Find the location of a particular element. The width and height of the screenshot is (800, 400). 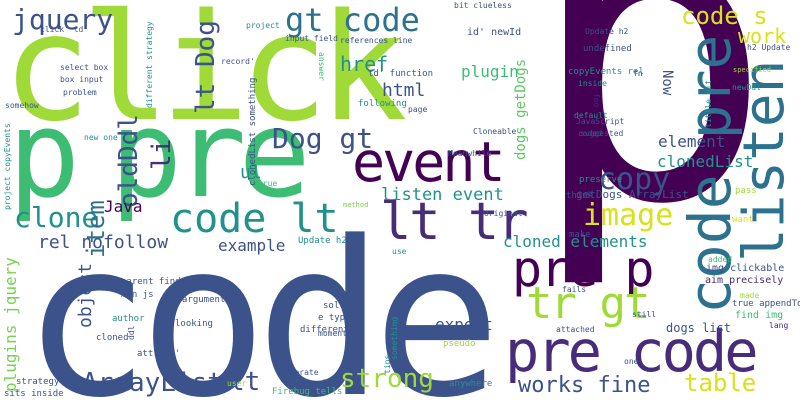

word-pre-code: pre code is located at coordinates (632, 352).